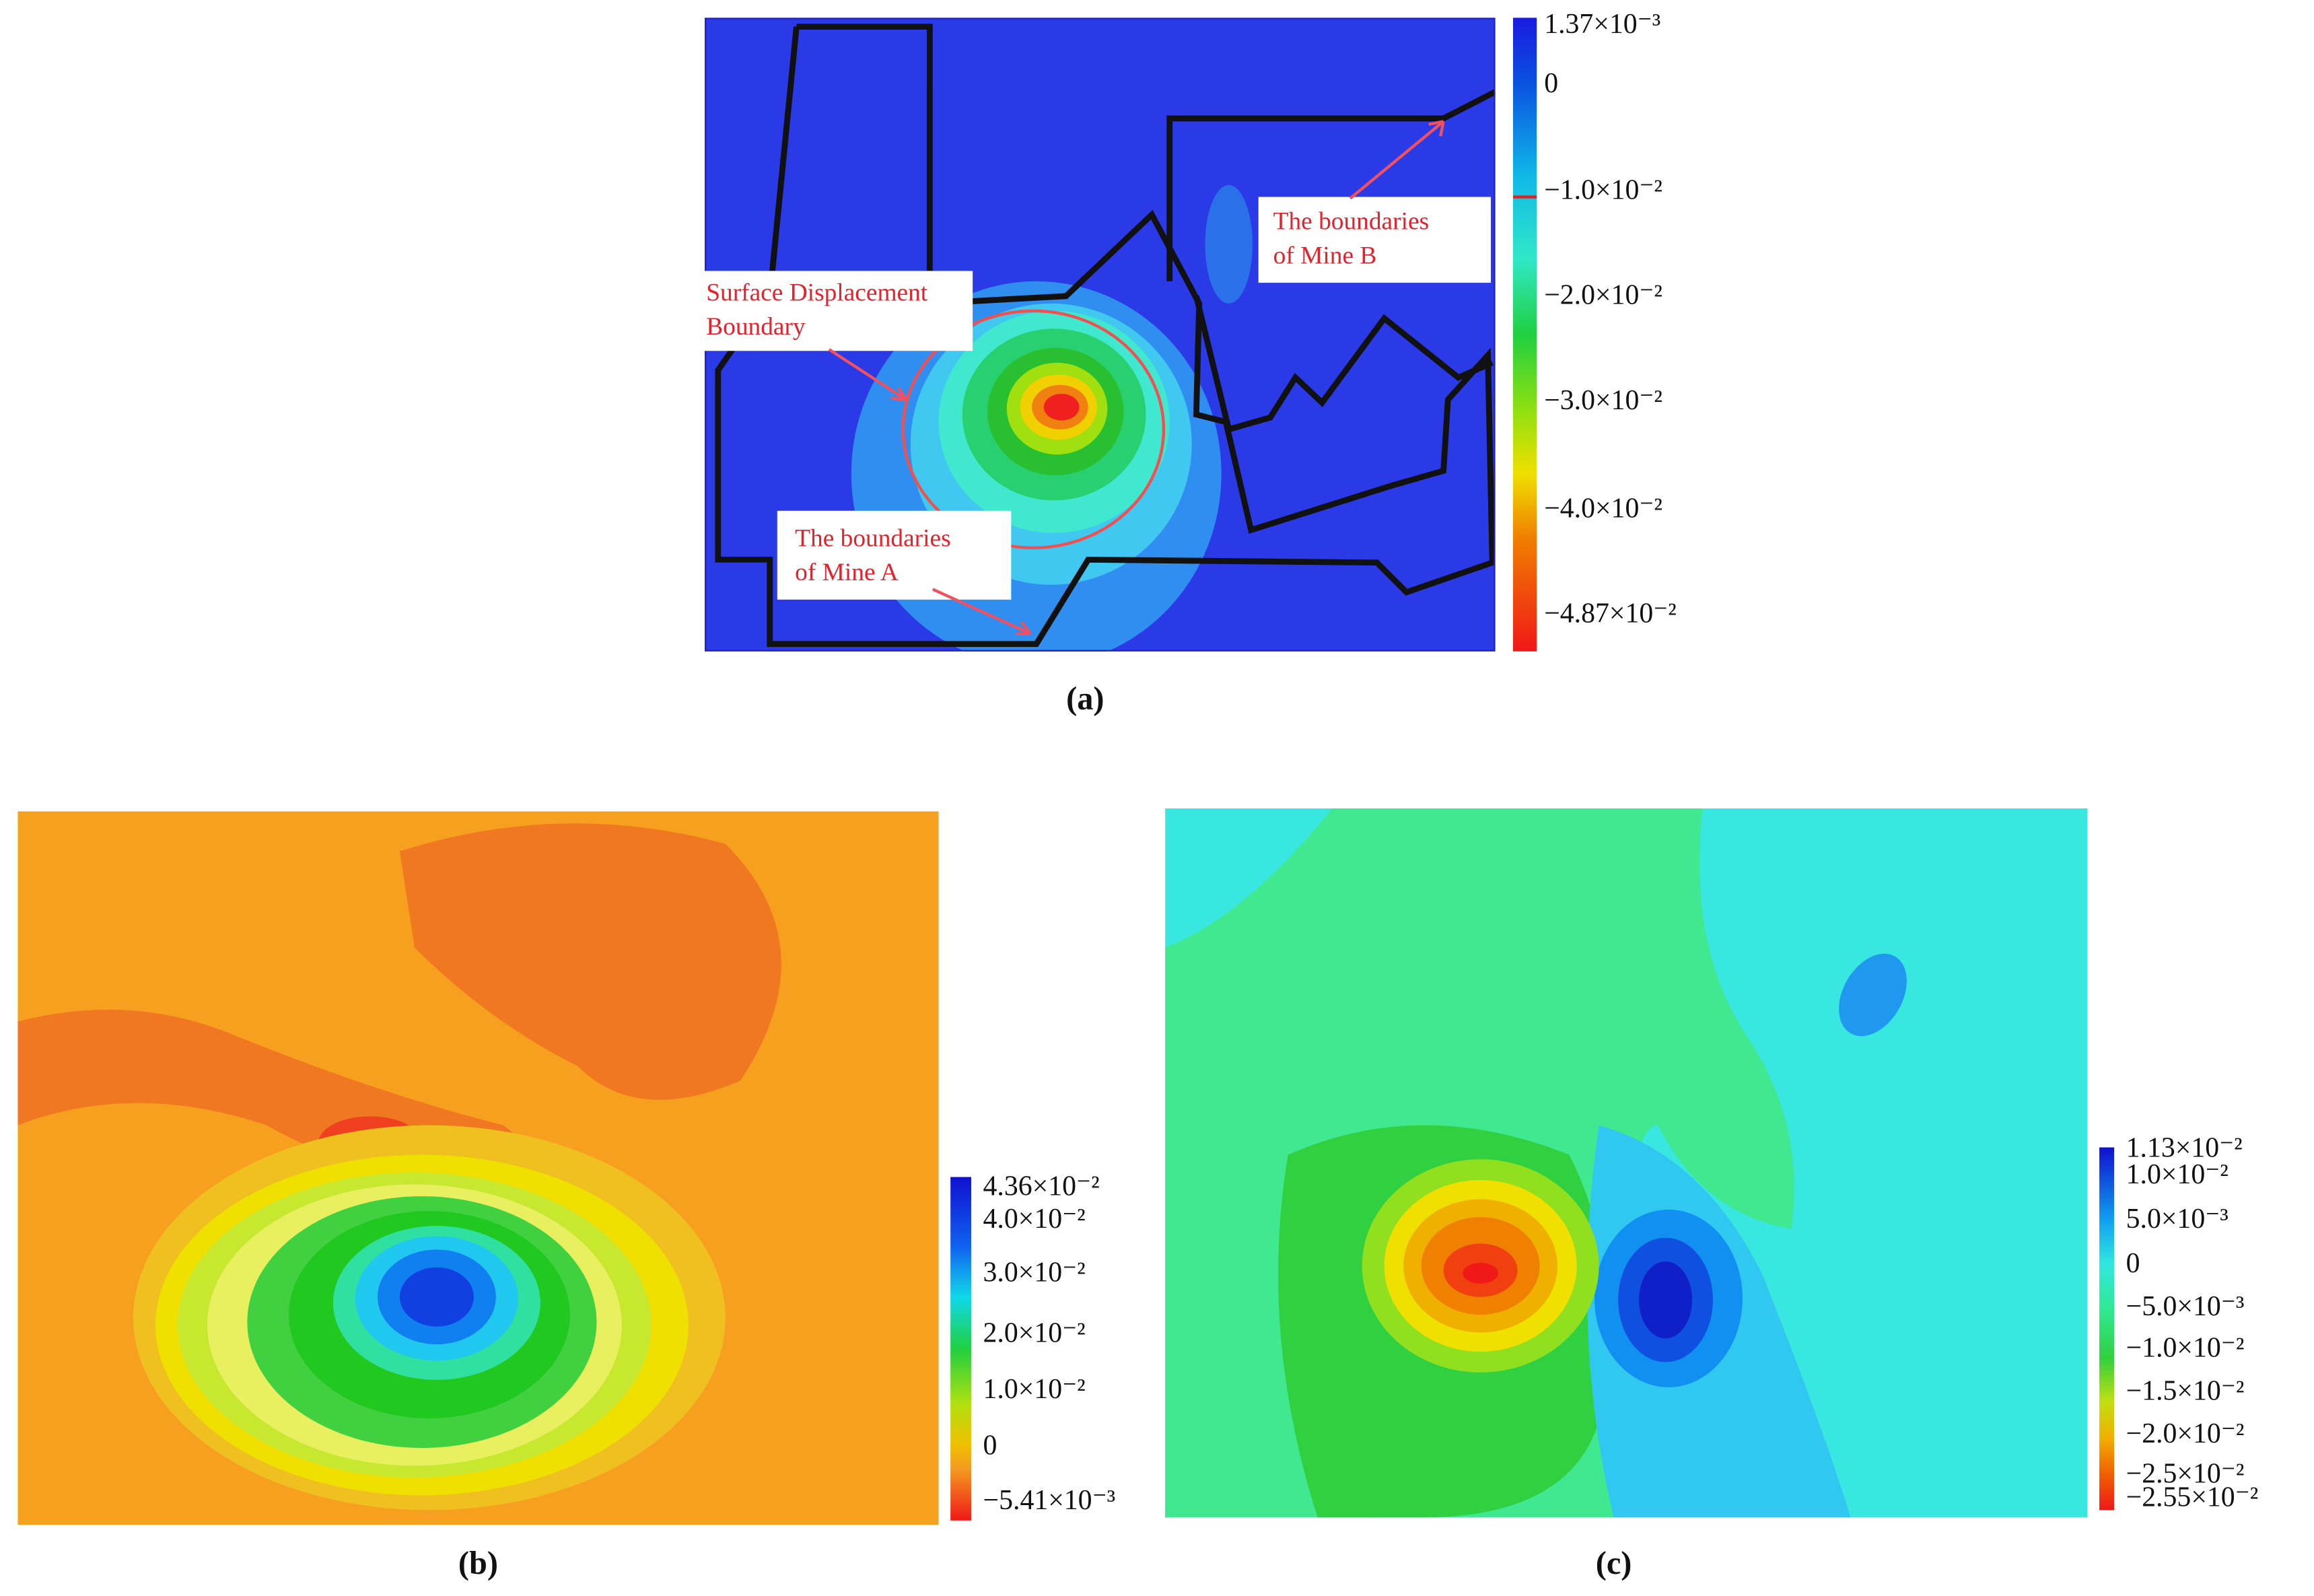 This screenshot has width=2314, height=1596. Describe the element at coordinates (756, 327) in the screenshot. I see `annotation: Boundary` at that location.